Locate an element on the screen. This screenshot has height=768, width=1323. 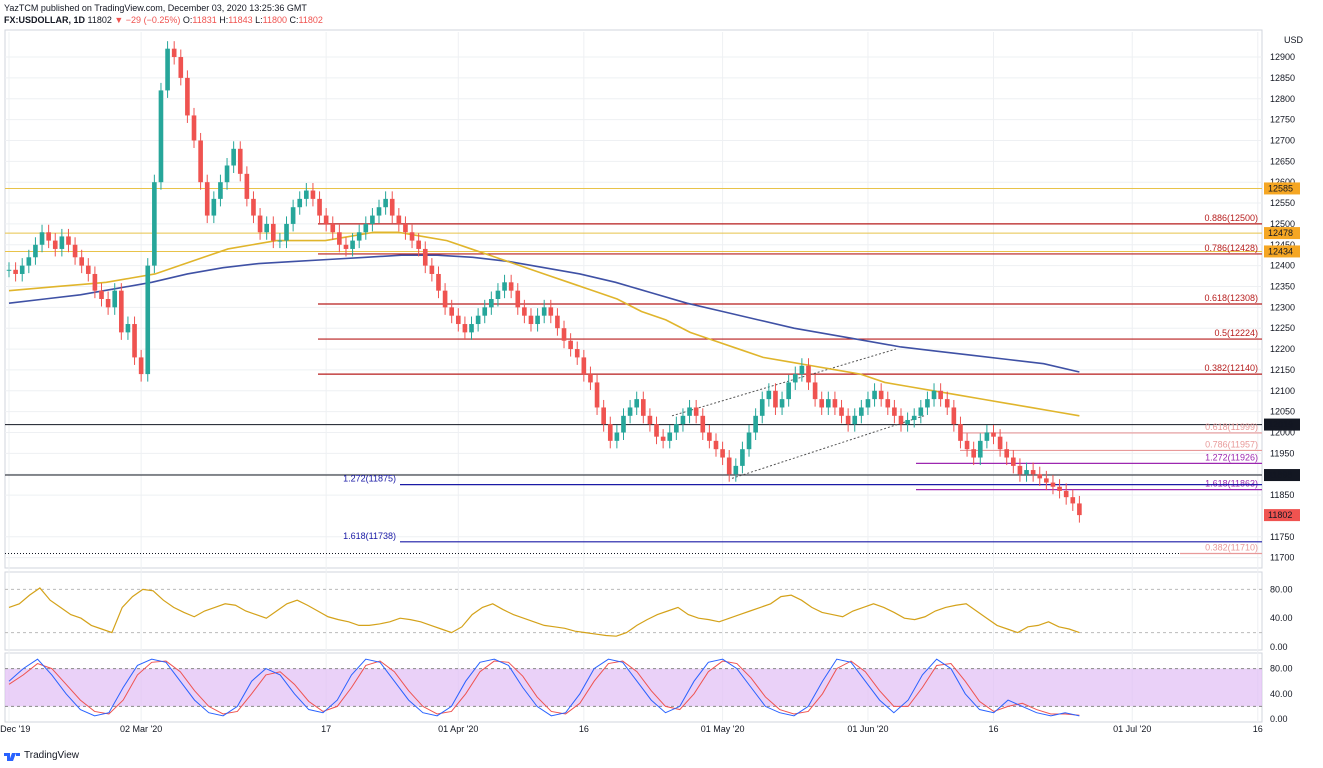
low-value: 11800 is located at coordinates (274, 20).